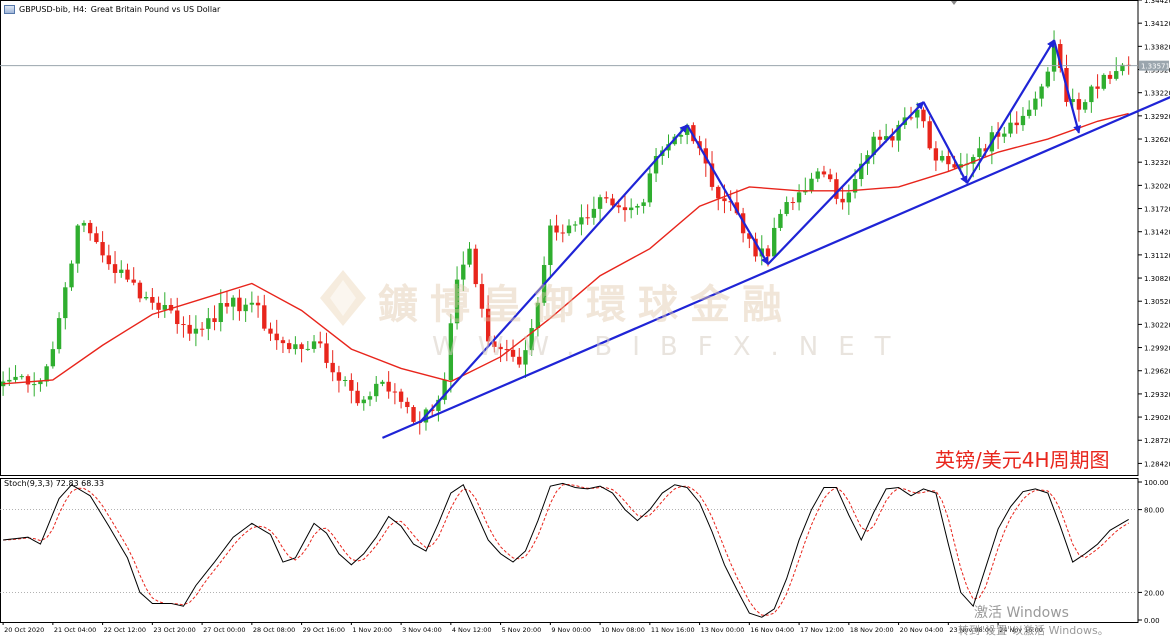  I want to click on time-axis-tick-label: 18 Nov 20:00, so click(872, 630).